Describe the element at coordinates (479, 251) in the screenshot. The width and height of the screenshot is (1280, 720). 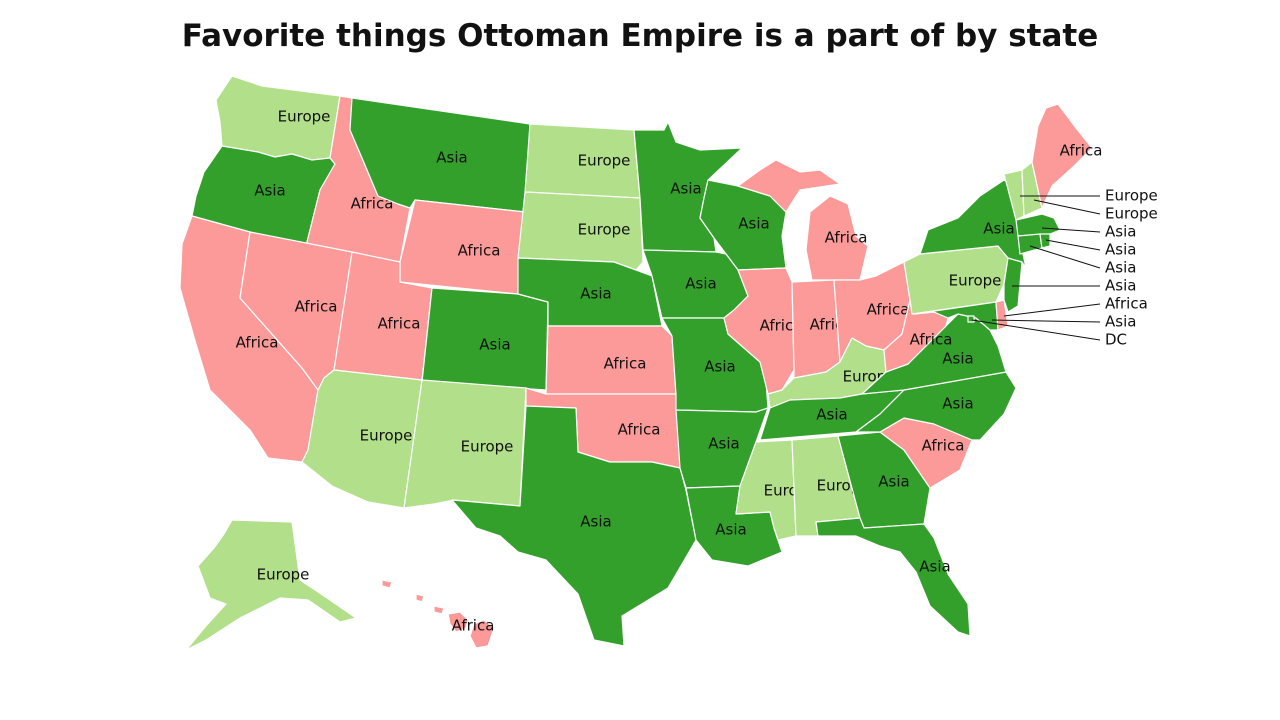
I see `state-label-WY: Africa` at that location.